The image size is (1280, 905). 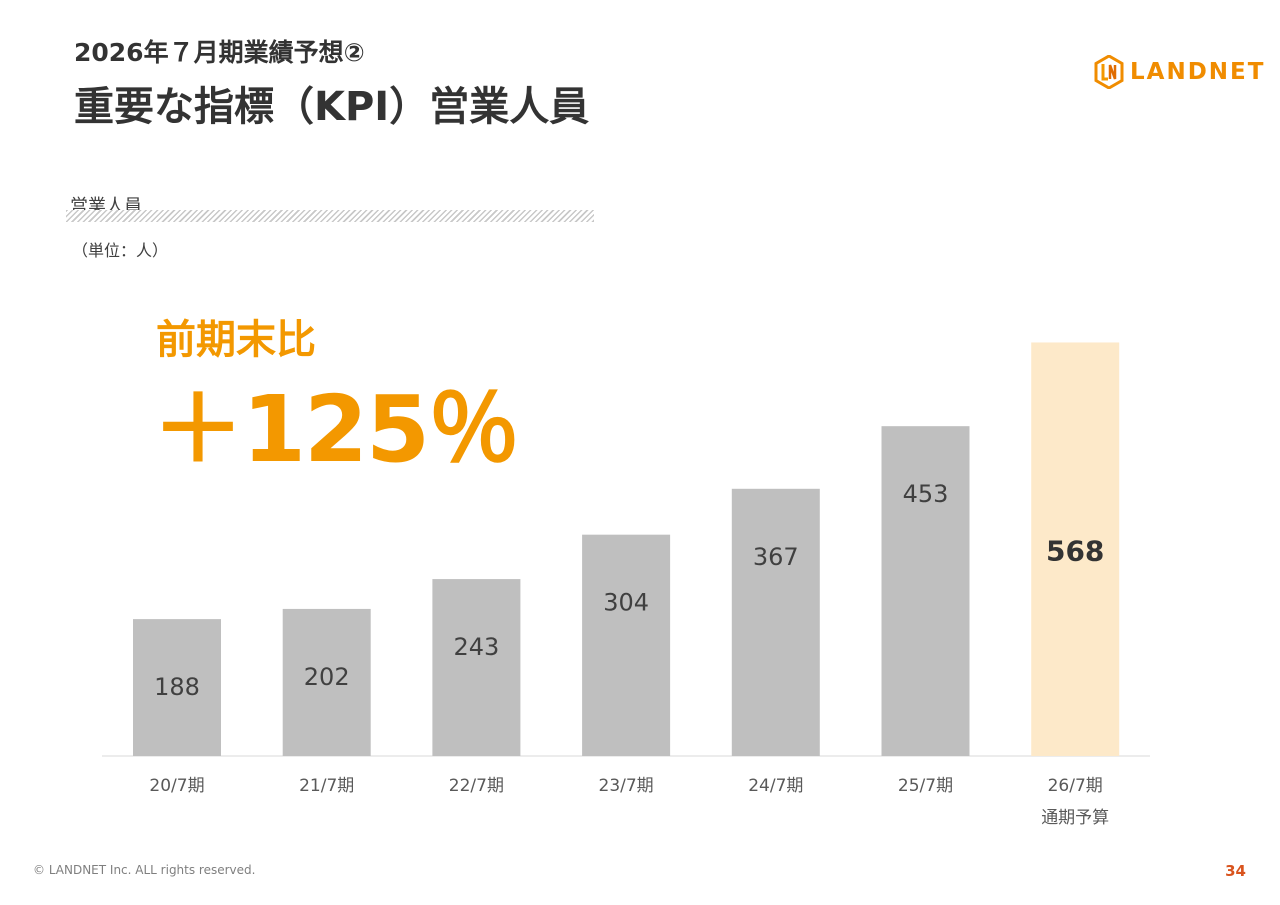 What do you see at coordinates (176, 786) in the screenshot?
I see `category-label-0: 20/7期` at bounding box center [176, 786].